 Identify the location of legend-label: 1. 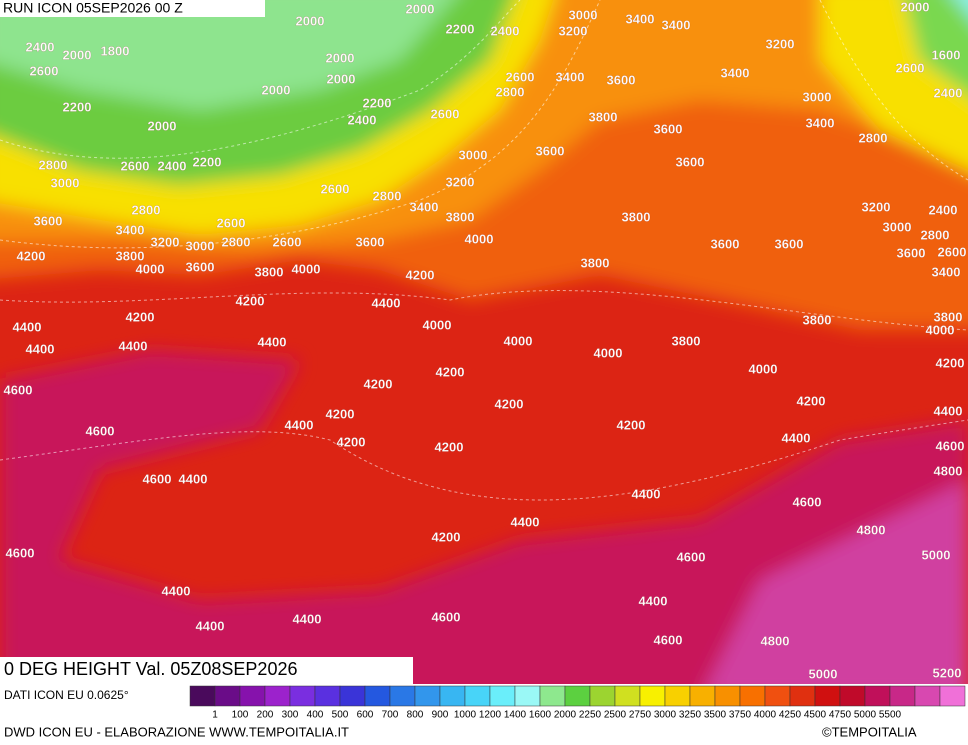
(215, 715).